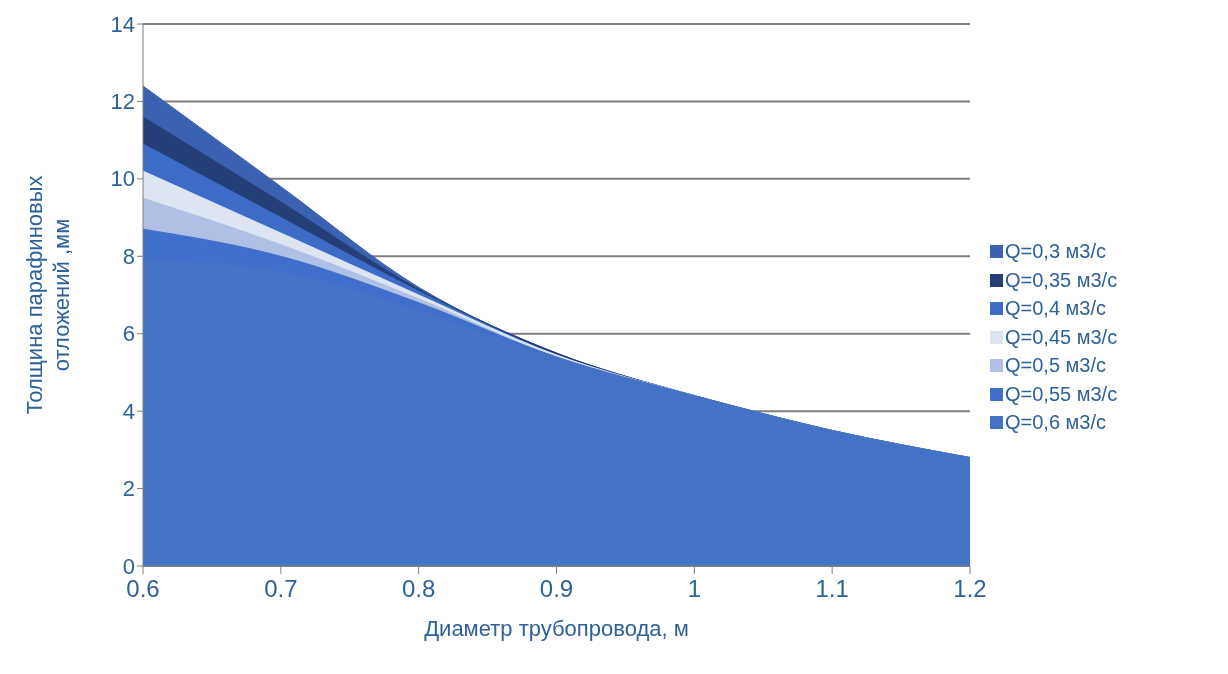 The width and height of the screenshot is (1228, 674). What do you see at coordinates (122, 24) in the screenshot?
I see `y-tick-label: 14` at bounding box center [122, 24].